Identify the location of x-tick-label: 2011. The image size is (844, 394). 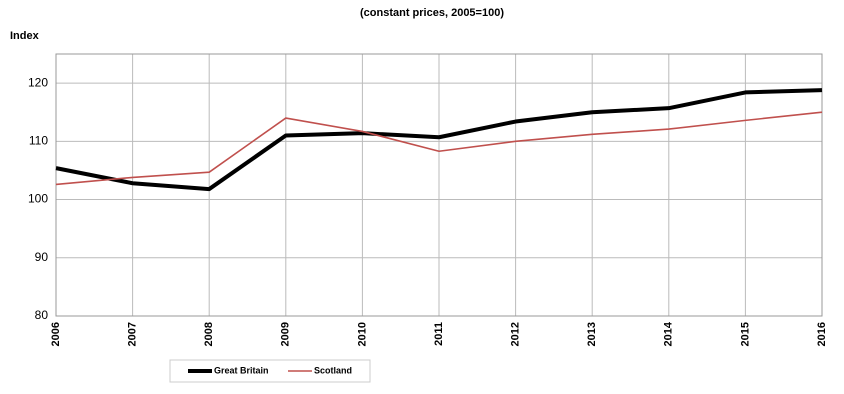
(439, 334).